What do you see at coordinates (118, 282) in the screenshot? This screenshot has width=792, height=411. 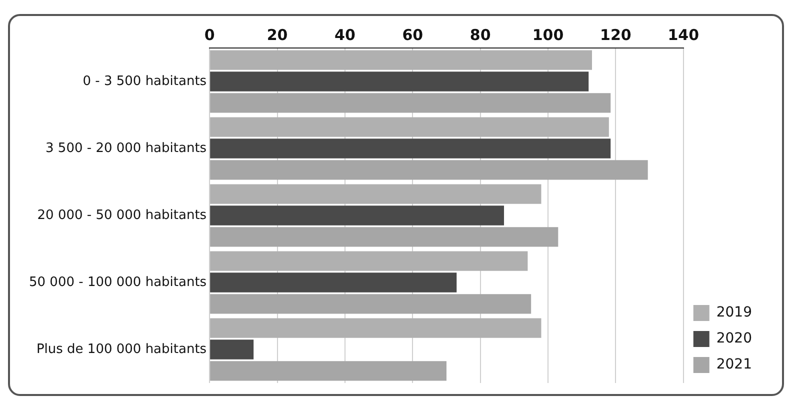 I see `y-tick-label: 50 000 - 100 000 habitants` at bounding box center [118, 282].